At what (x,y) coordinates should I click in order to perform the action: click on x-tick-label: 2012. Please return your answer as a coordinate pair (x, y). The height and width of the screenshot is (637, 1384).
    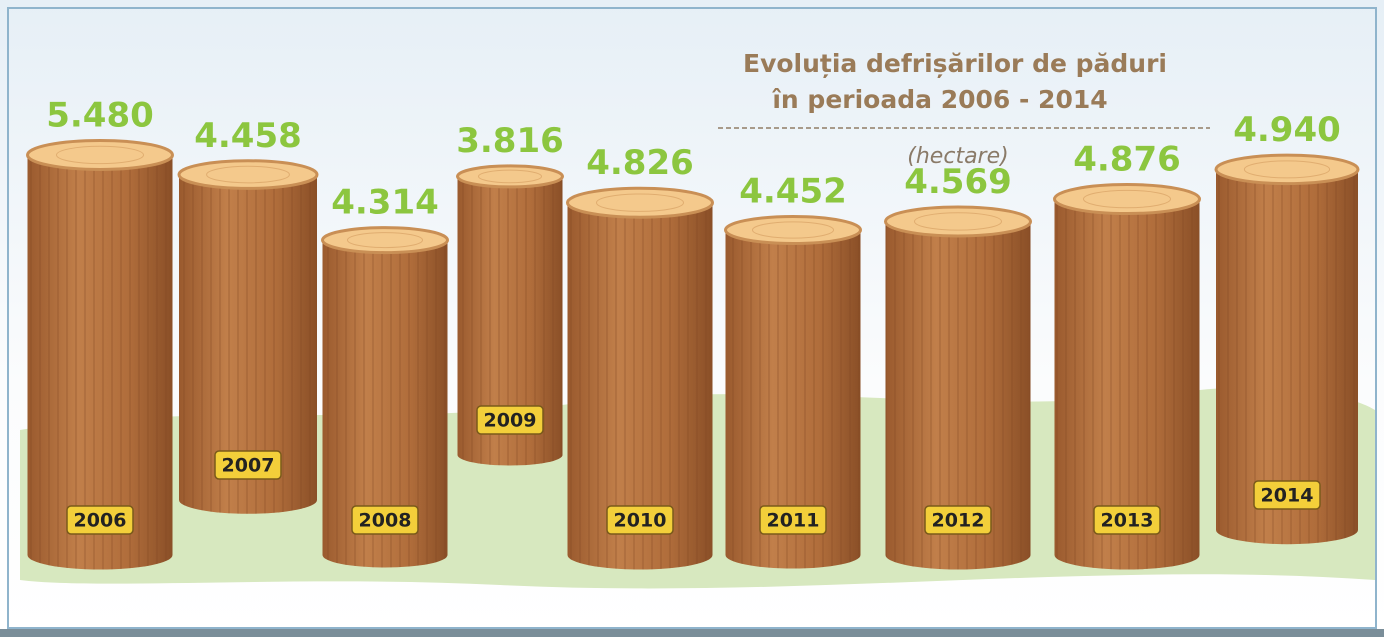
    Looking at the image, I should click on (958, 521).